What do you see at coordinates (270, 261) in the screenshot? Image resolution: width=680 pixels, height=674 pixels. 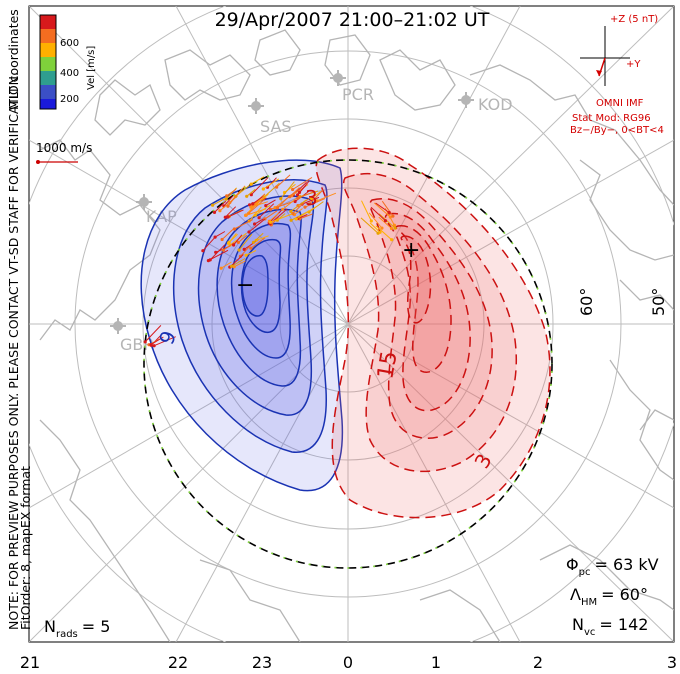 I see `velocity-vectors` at bounding box center [270, 261].